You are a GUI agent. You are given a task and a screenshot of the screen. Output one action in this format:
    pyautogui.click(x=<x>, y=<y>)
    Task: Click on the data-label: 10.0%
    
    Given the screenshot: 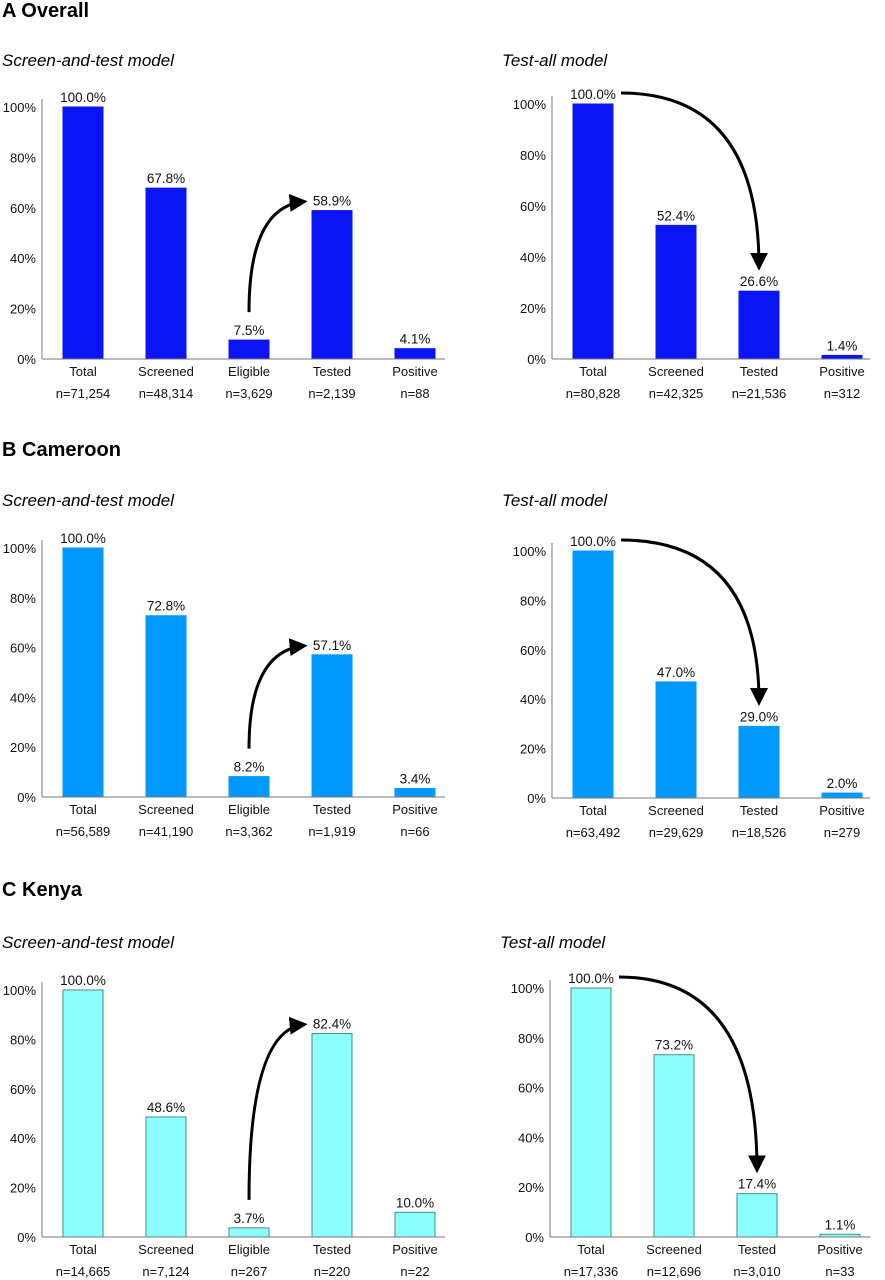 What is the action you would take?
    pyautogui.click(x=415, y=1202)
    